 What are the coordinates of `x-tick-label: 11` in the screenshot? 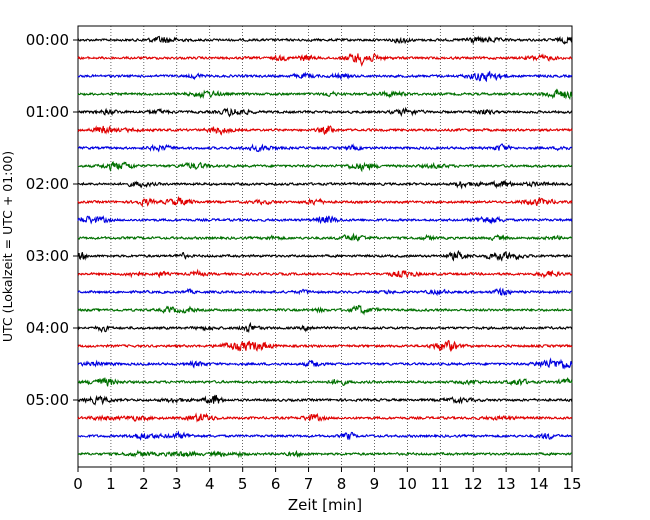 It's located at (440, 484).